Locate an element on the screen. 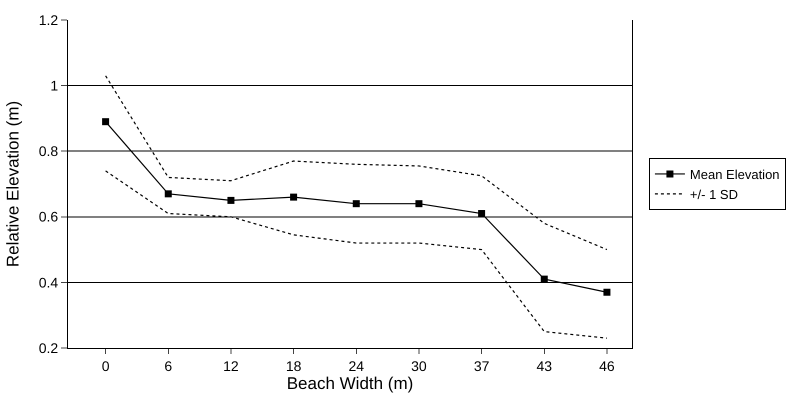 The height and width of the screenshot is (400, 798). x-tick-label: 0 is located at coordinates (106, 366).